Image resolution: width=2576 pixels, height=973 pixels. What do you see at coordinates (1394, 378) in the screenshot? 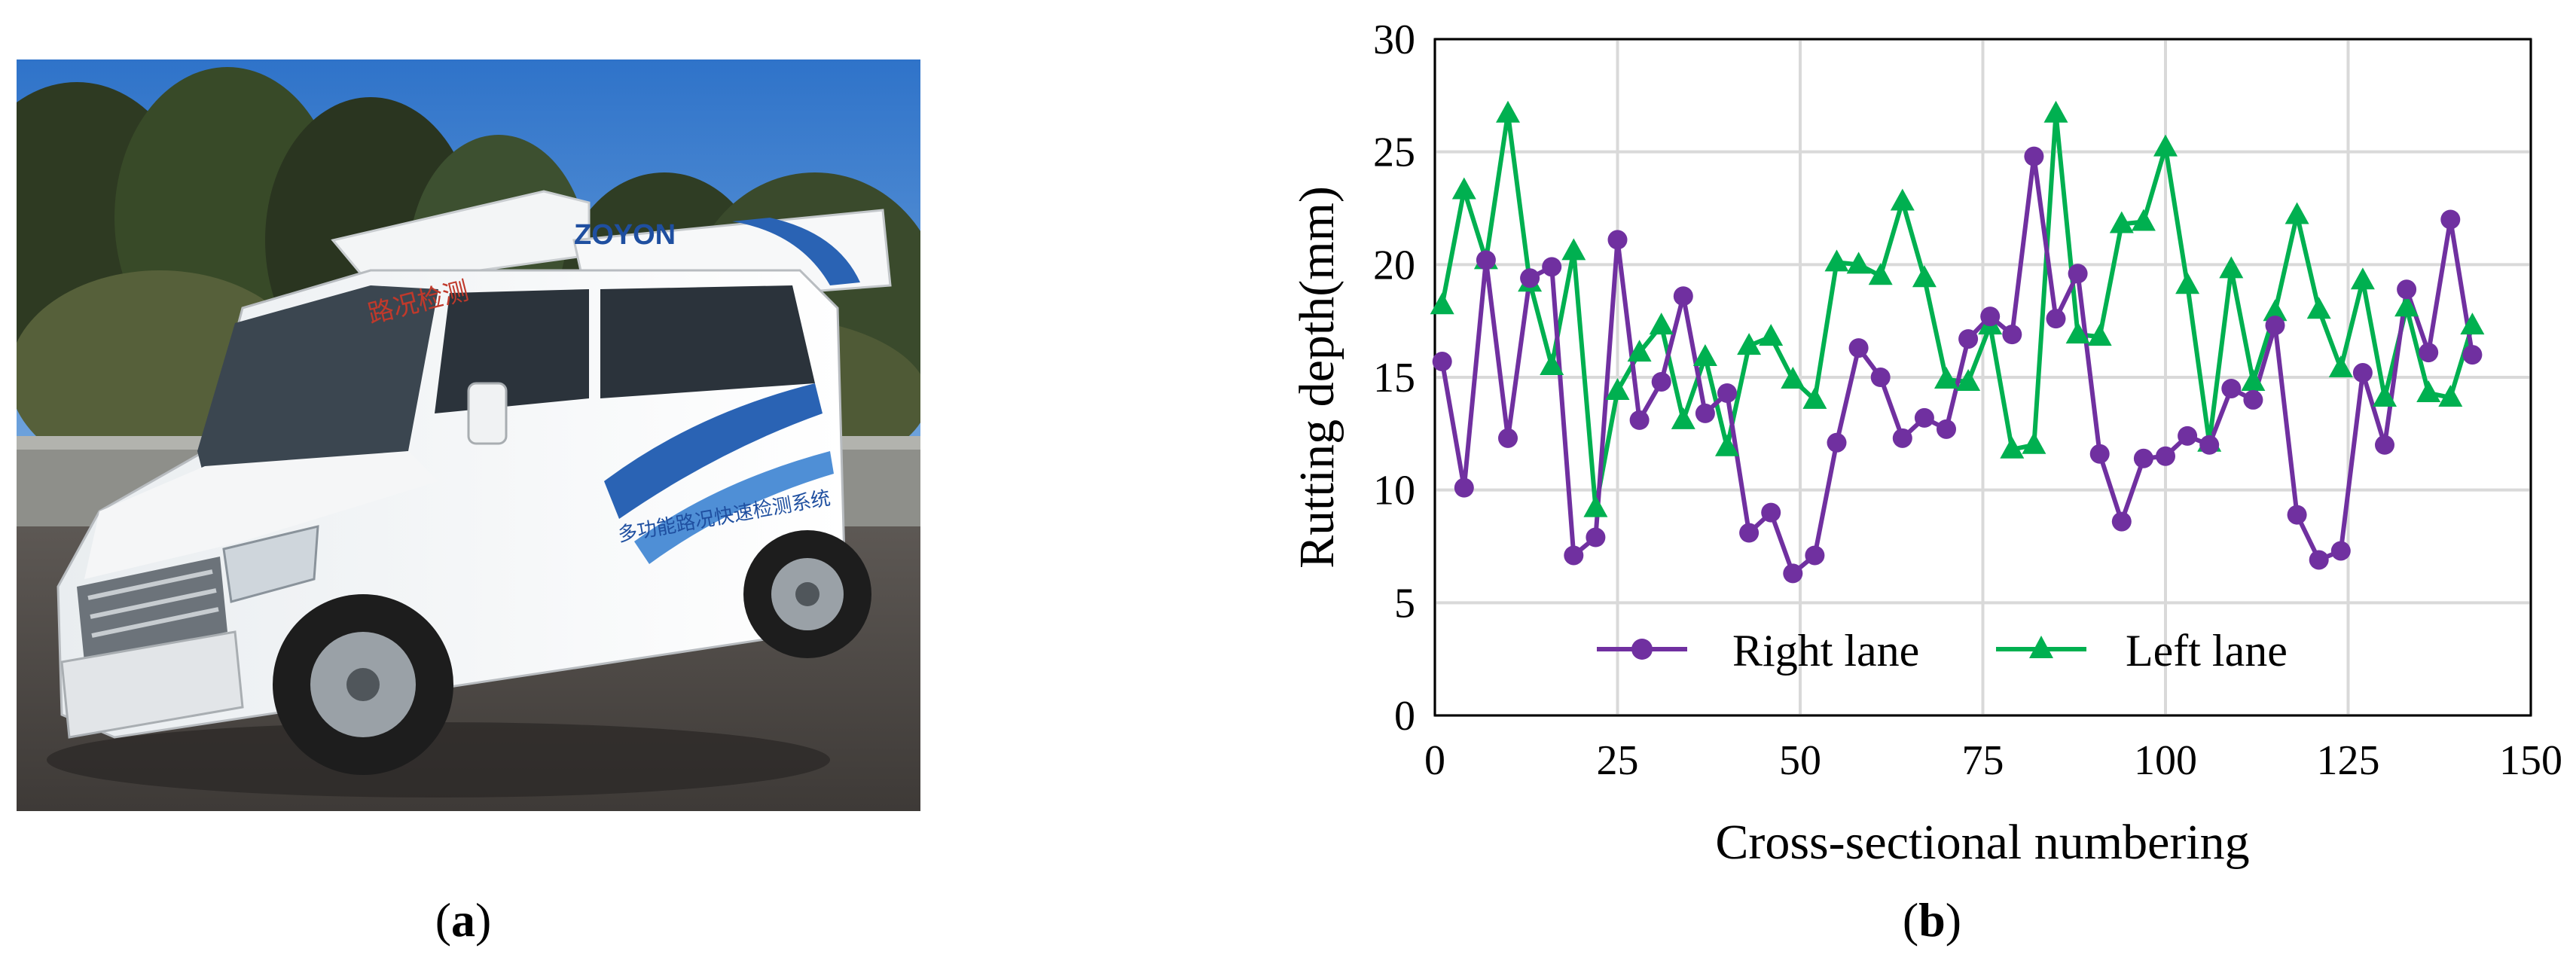
I see `y-tick-label-15: 15` at bounding box center [1394, 378].